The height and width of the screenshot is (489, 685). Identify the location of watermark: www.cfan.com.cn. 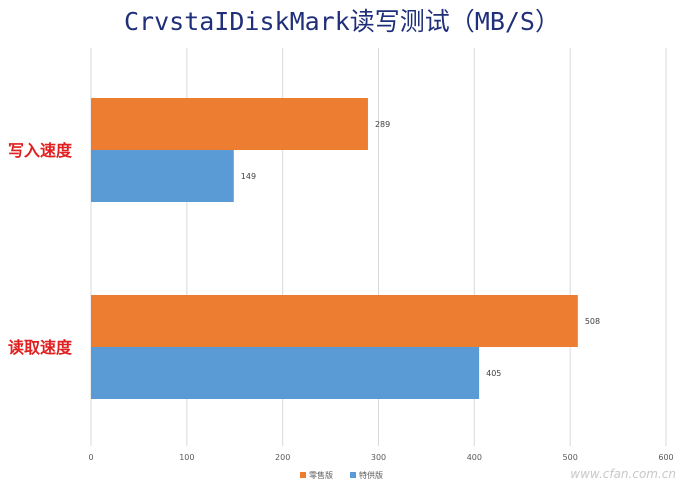
(623, 474).